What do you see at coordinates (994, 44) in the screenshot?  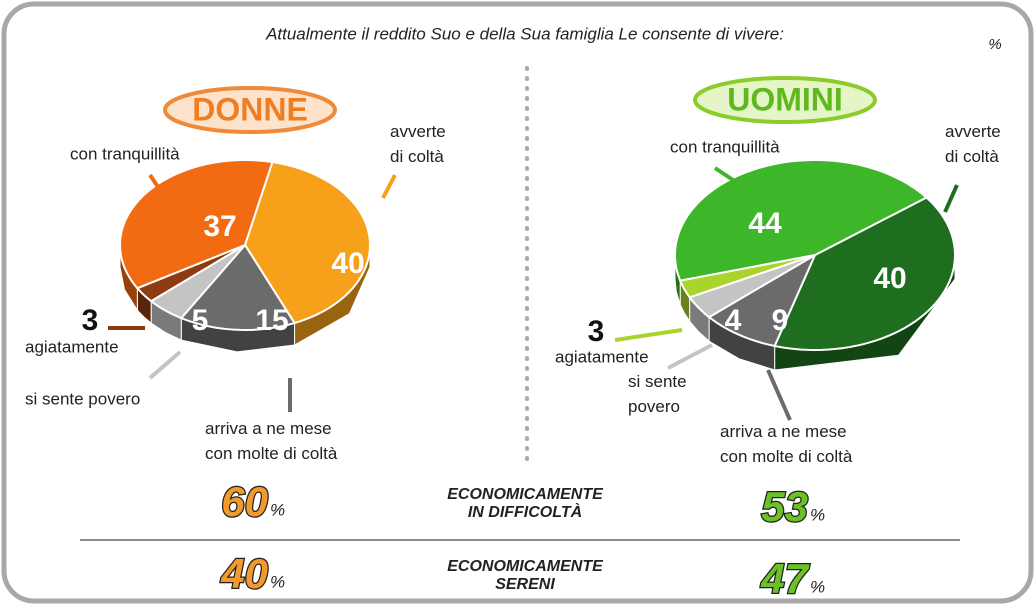 I see `unit: %` at bounding box center [994, 44].